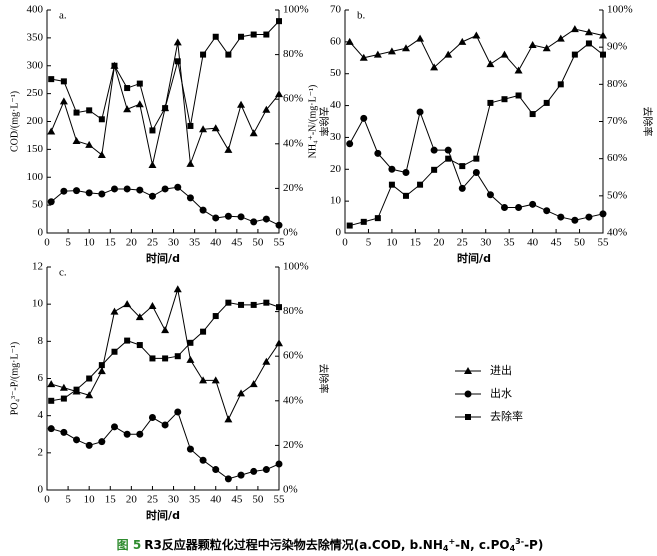 This screenshot has width=657, height=556. Describe the element at coordinates (323, 379) in the screenshot. I see `y2-axis-label: 去除率` at that location.